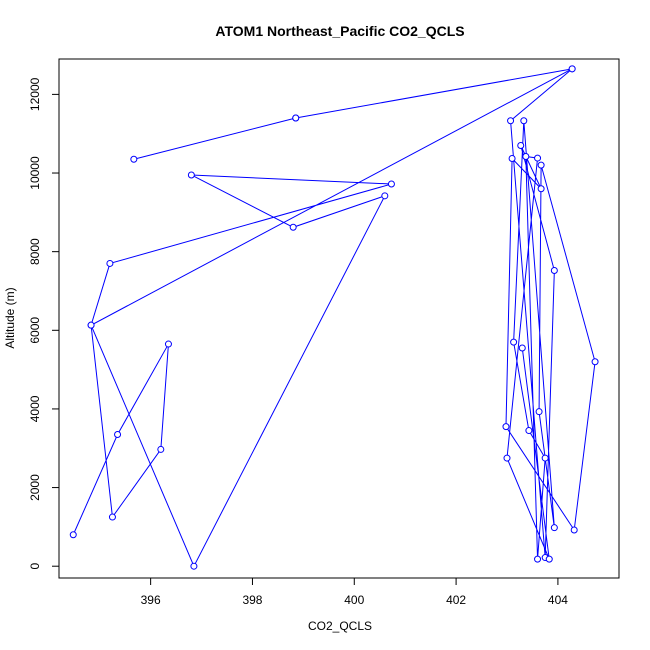  Describe the element at coordinates (35, 408) in the screenshot. I see `y-tick-label: 4000` at that location.